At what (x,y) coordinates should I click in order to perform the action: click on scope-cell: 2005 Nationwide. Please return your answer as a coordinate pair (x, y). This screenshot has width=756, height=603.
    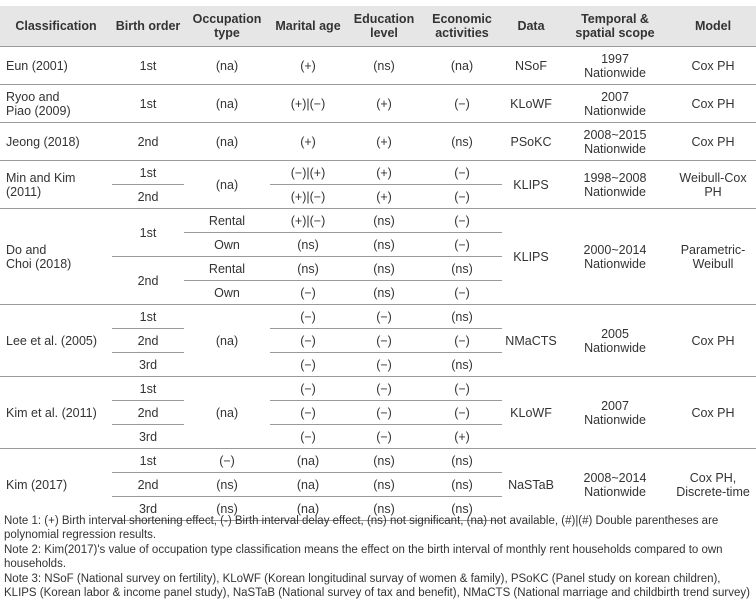
    Looking at the image, I should click on (615, 340).